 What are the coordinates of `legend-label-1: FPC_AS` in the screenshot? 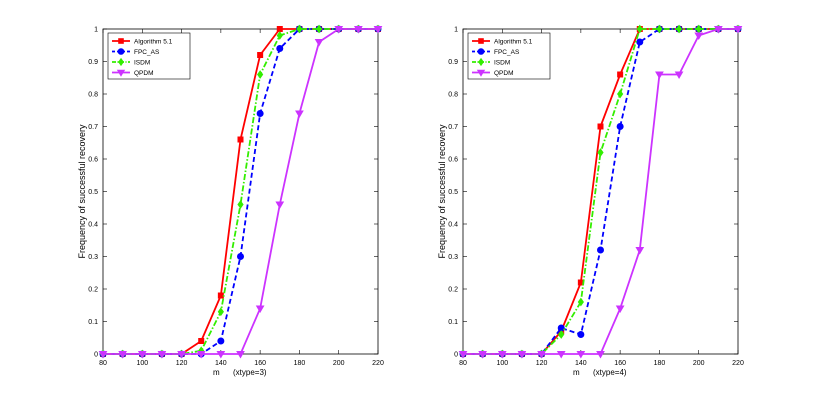 It's located at (507, 52).